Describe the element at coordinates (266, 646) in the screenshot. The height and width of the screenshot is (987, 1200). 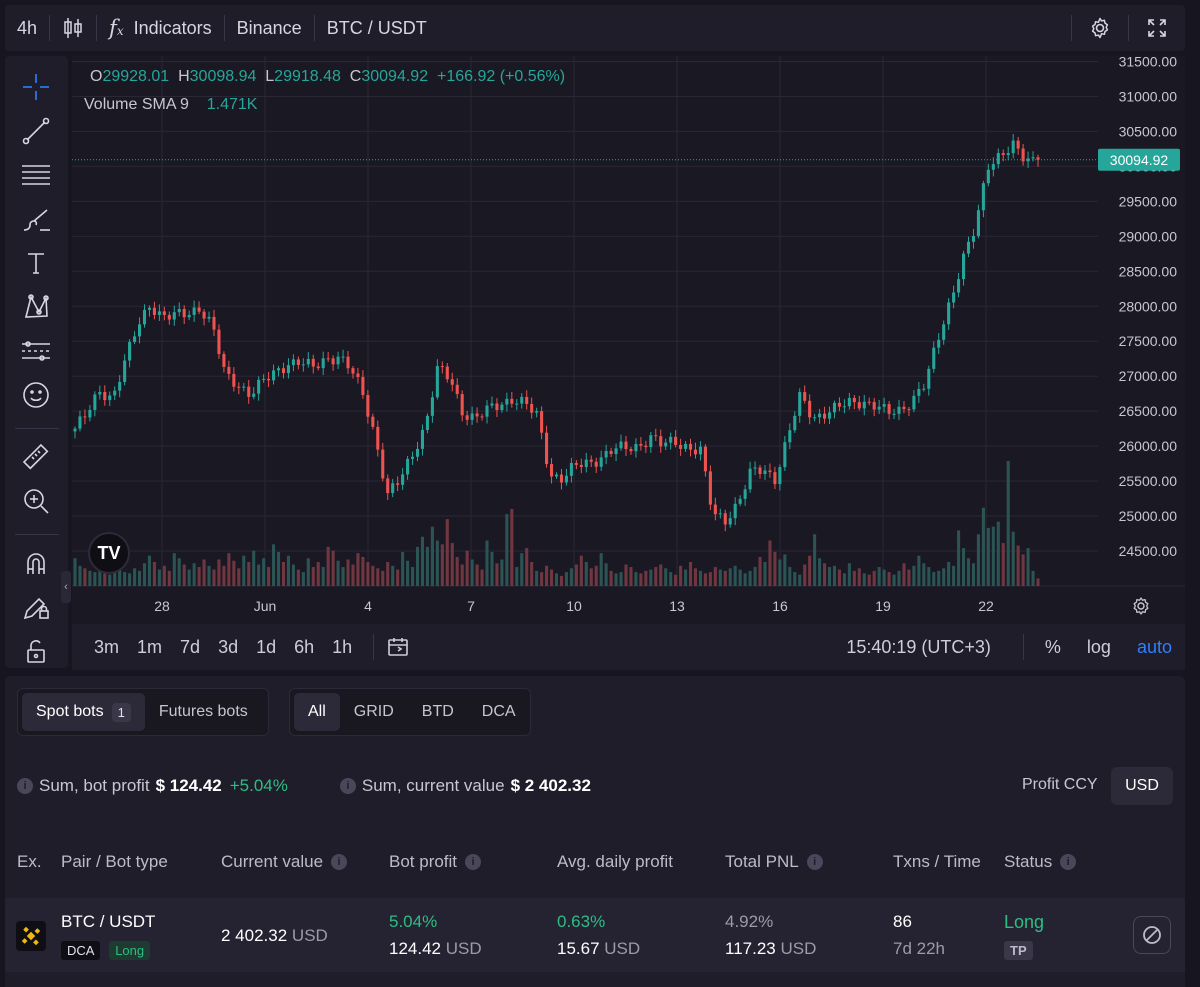
I see `range-1d: 1d` at that location.